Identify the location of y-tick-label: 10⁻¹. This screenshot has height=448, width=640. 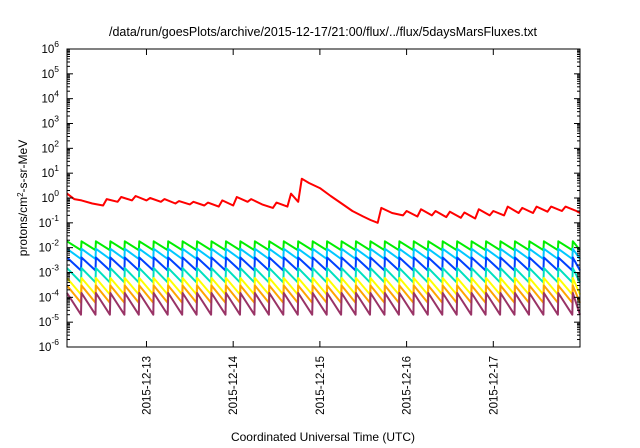
(49, 221).